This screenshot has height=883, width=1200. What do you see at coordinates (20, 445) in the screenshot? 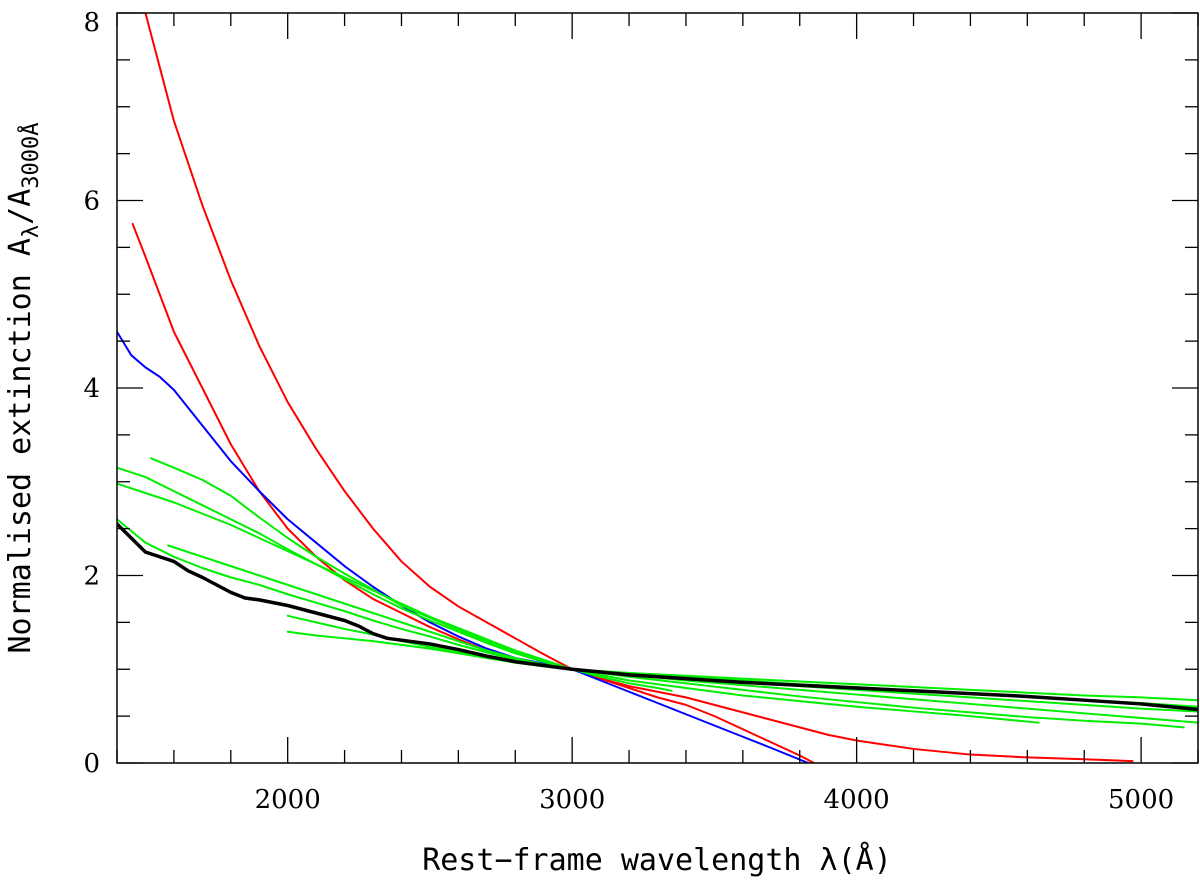
I see `y-axis-title-prefix: Normalised extinction A` at bounding box center [20, 445].